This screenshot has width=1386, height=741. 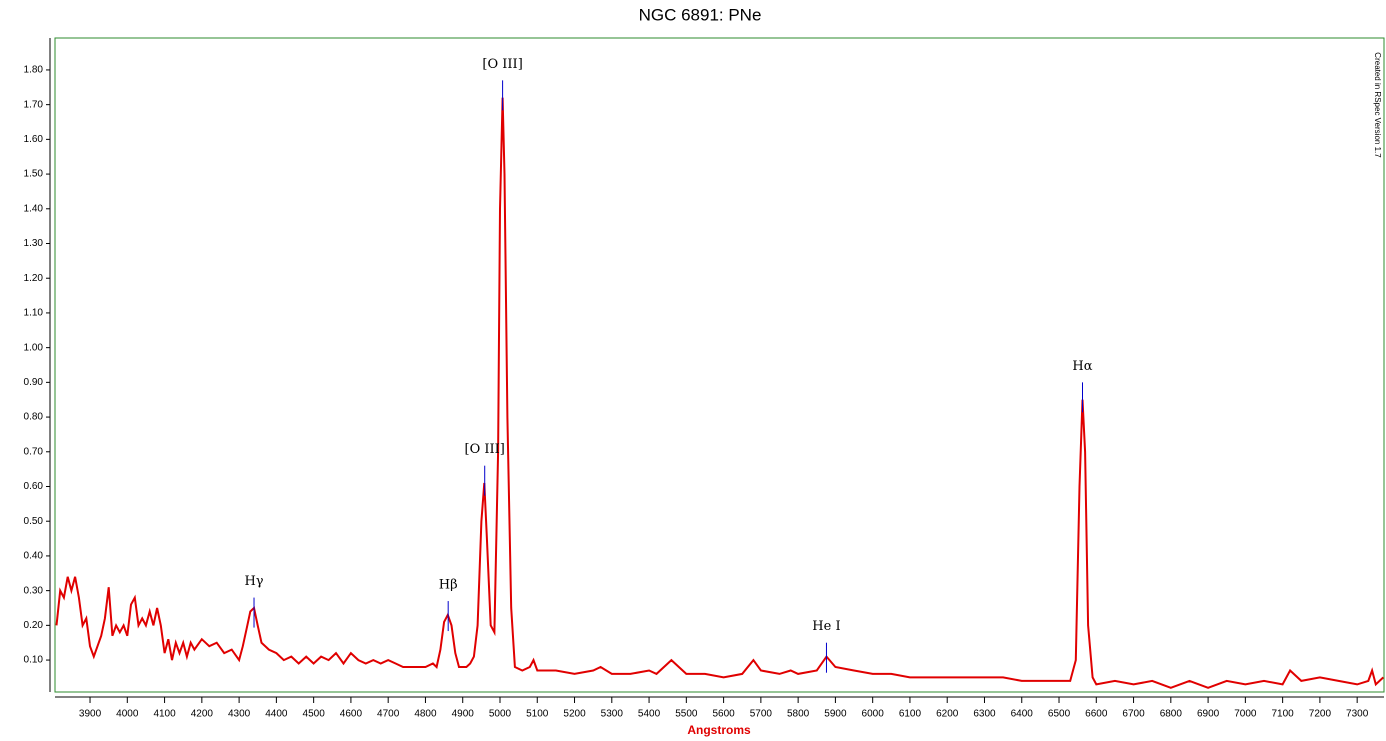 I want to click on y-tick-label: 0.80, so click(x=34, y=417).